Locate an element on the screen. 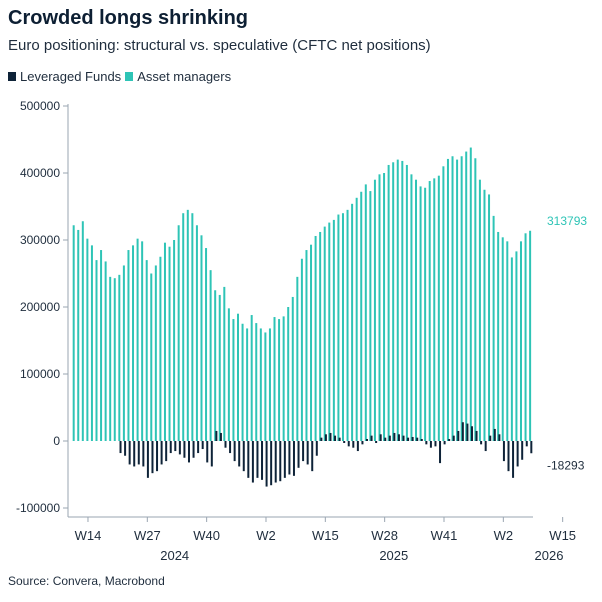 The width and height of the screenshot is (602, 602). x-tick-label: W28 is located at coordinates (384, 535).